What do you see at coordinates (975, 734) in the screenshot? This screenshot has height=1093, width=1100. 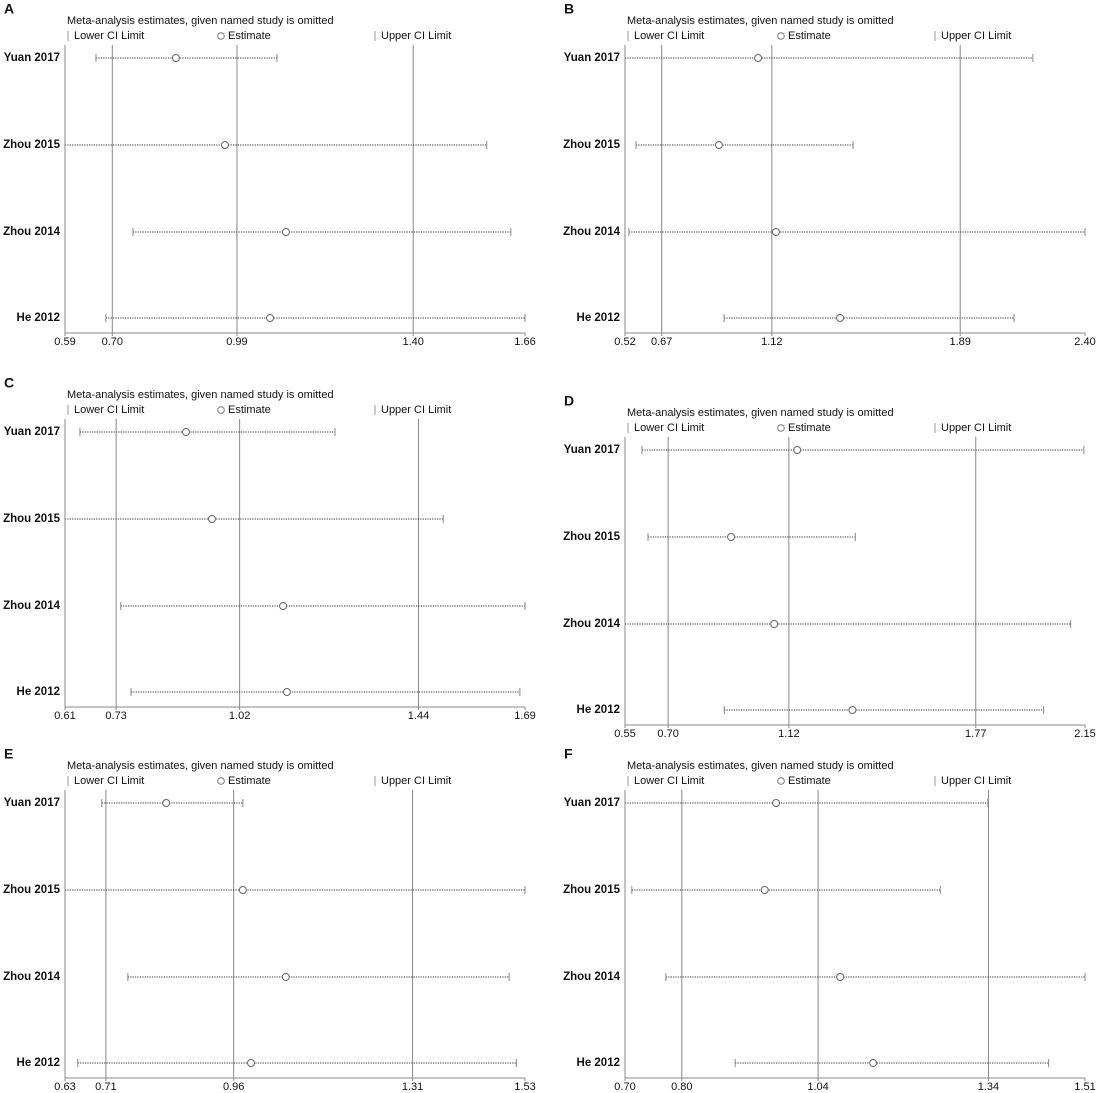 I see `x-tick-label: 1.77` at bounding box center [975, 734].